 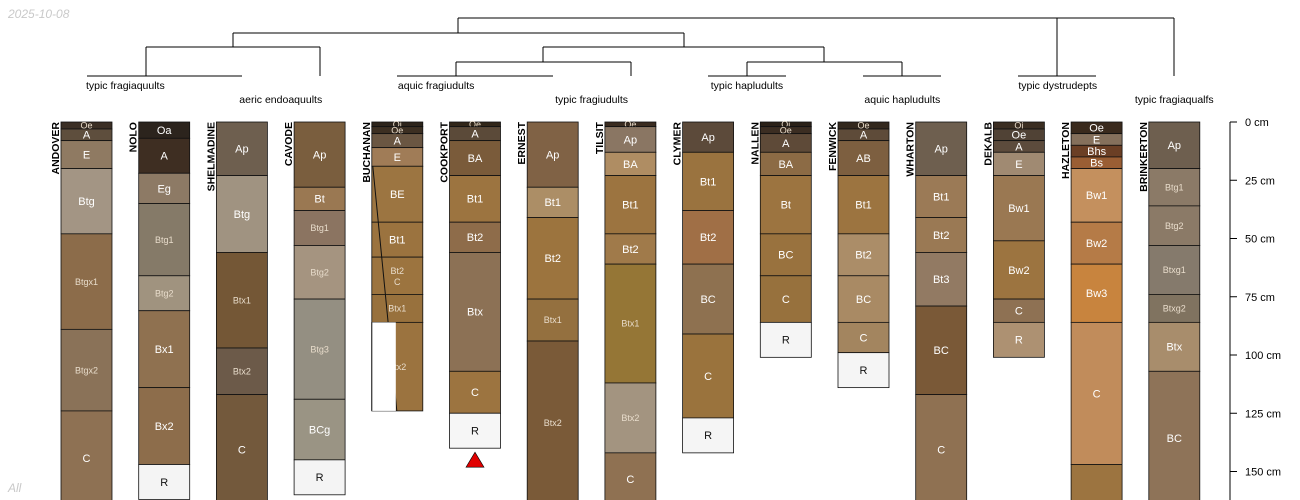 I want to click on taxon-label: aquic hapludults, so click(x=902, y=100).